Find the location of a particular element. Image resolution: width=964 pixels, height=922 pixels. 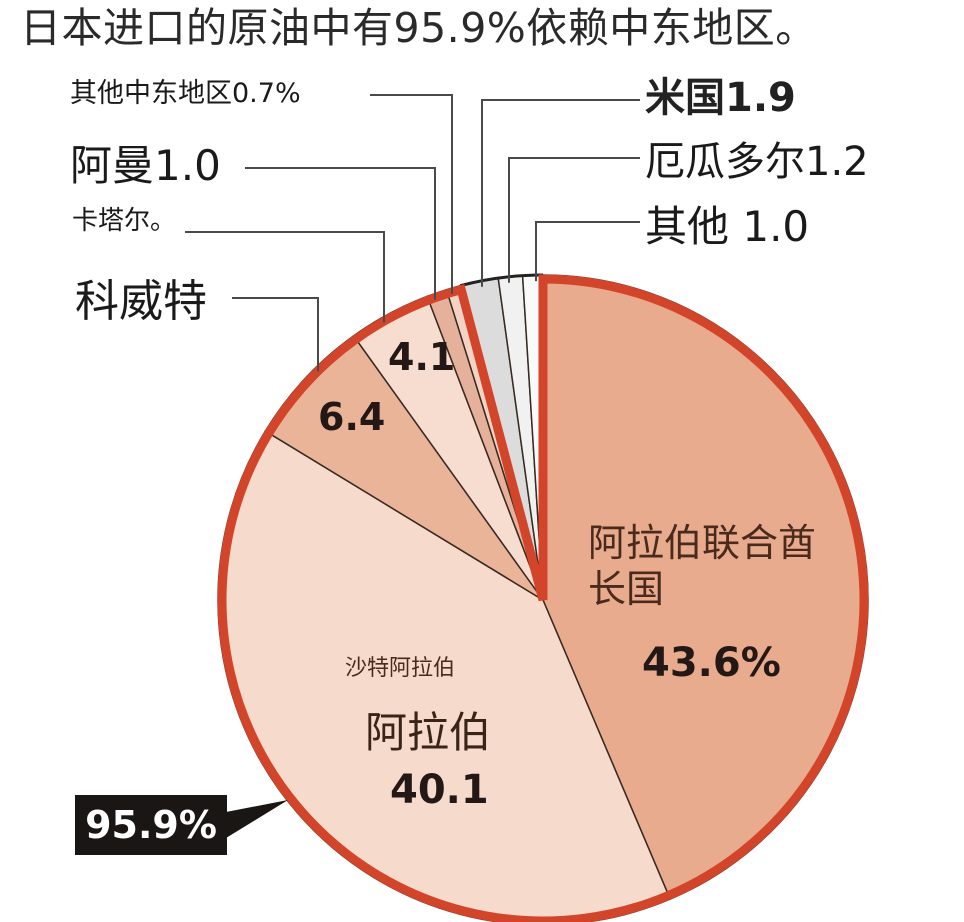

label-us: 米国1.9 is located at coordinates (720, 98).